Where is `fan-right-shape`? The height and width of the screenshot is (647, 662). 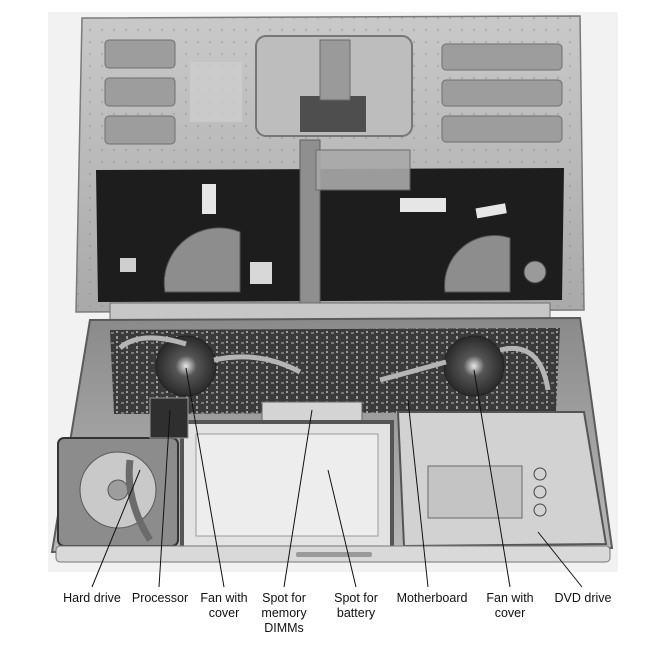
fan-right-shape is located at coordinates (474, 366).